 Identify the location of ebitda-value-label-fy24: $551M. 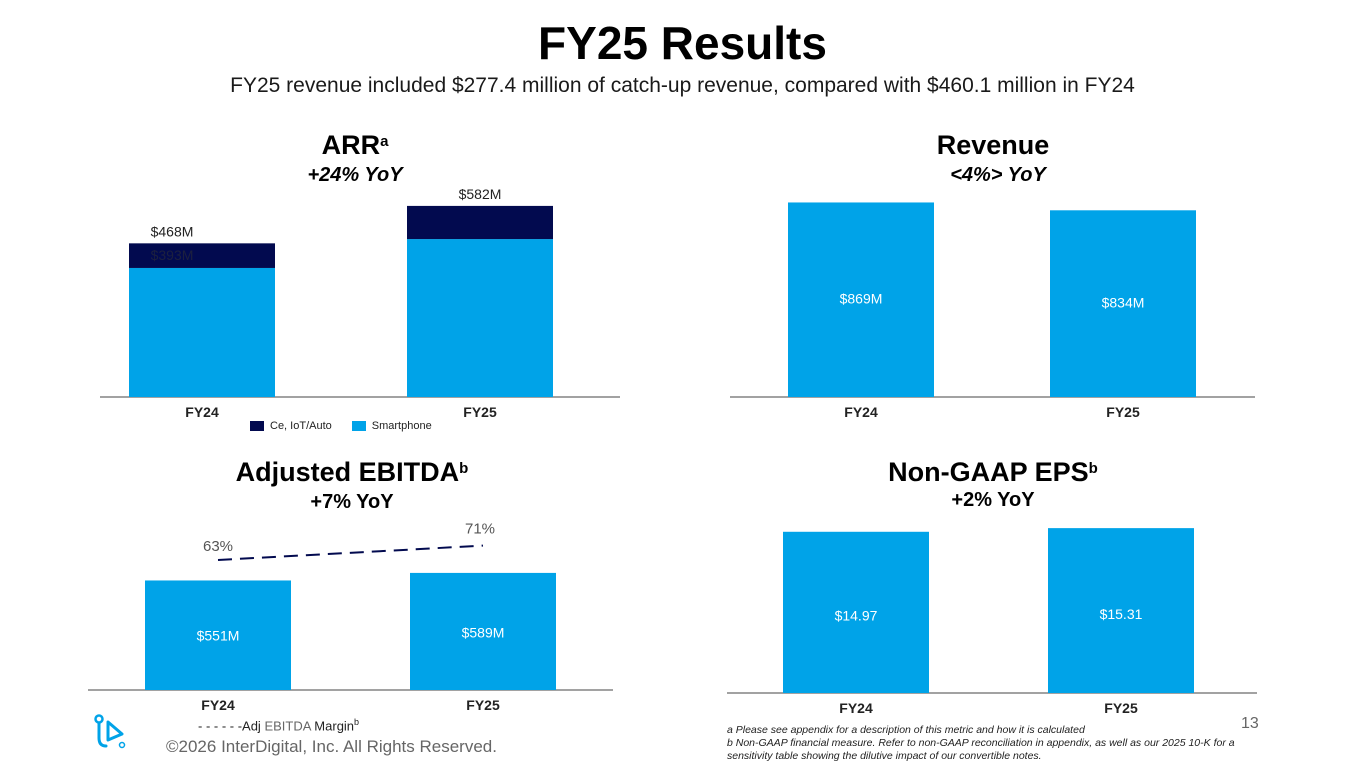
(218, 636).